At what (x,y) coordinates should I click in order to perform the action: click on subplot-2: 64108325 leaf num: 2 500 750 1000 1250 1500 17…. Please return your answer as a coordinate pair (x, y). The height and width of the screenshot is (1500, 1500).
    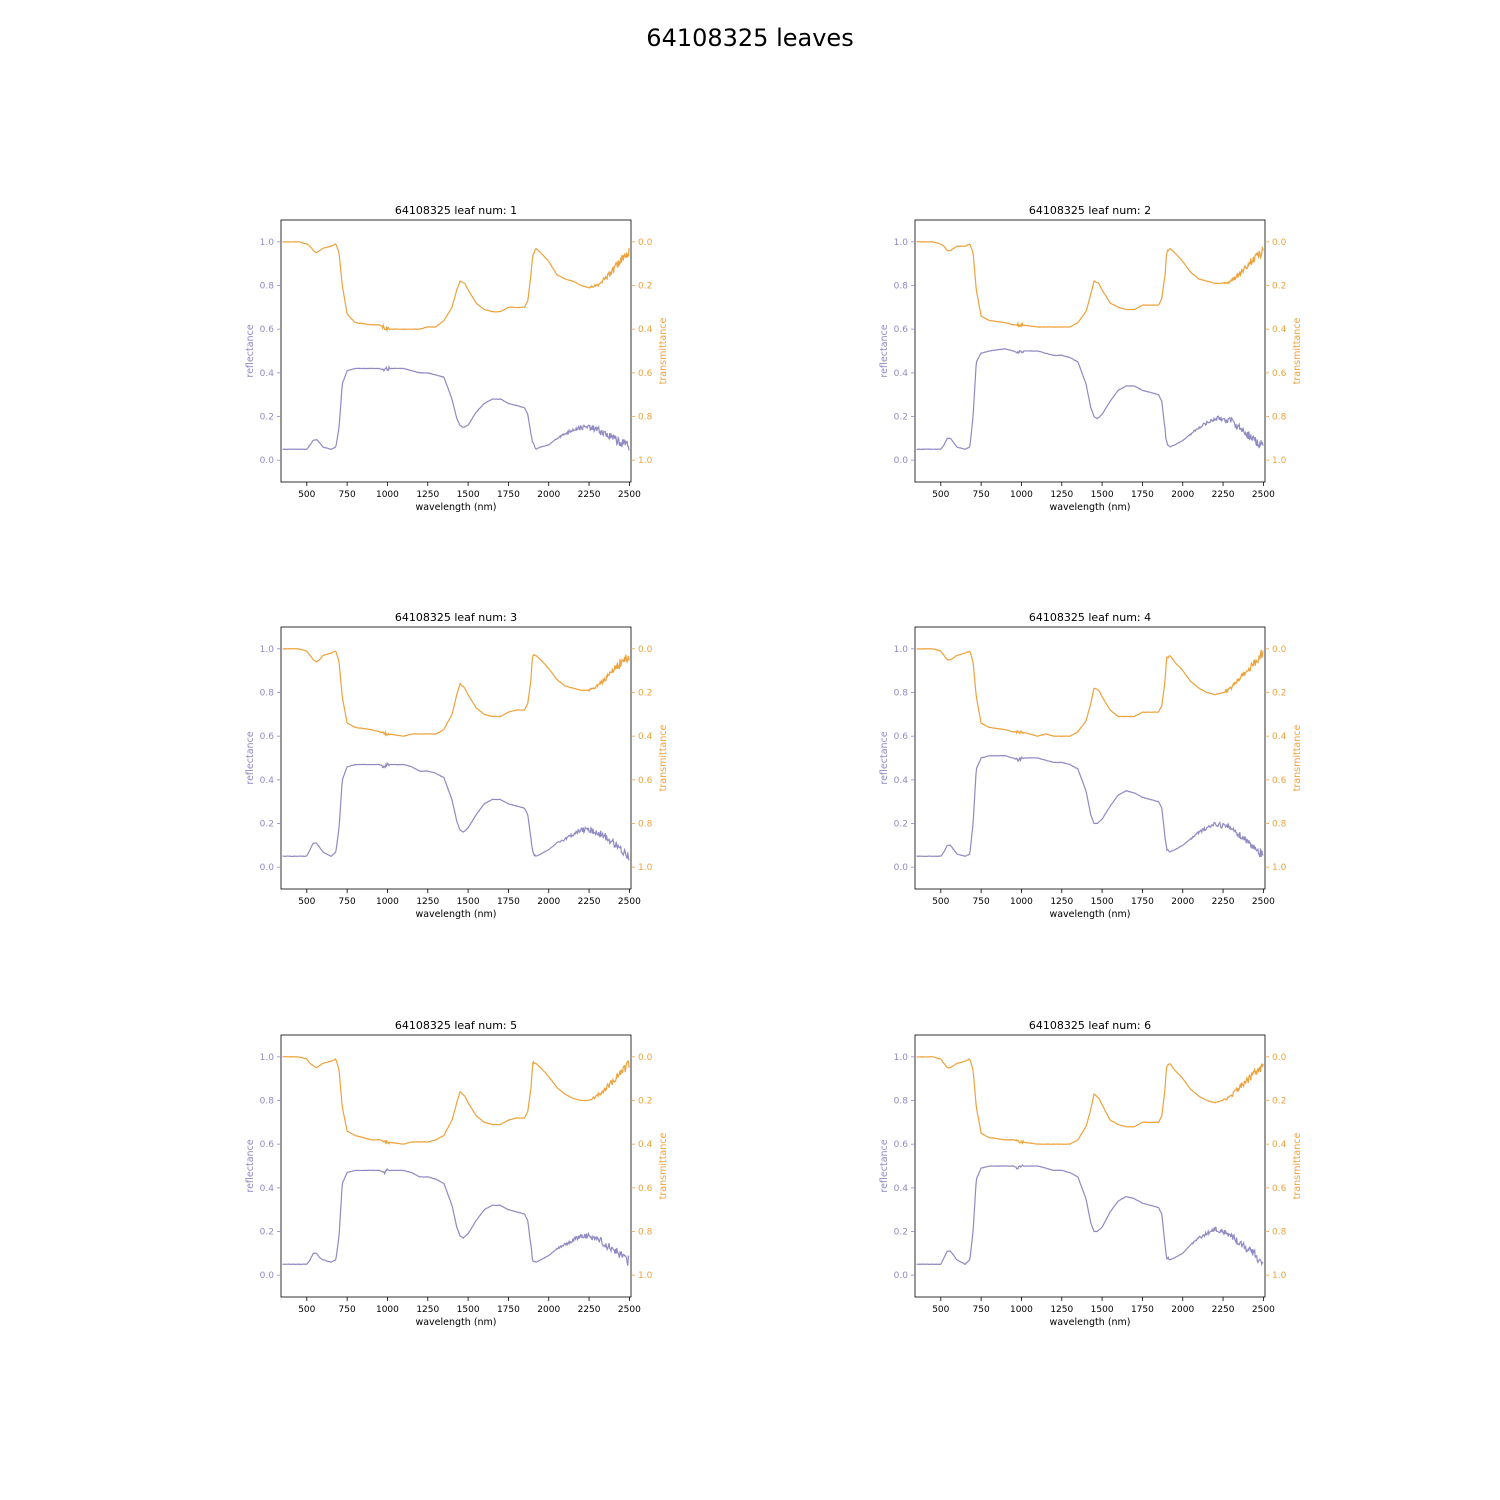
    Looking at the image, I should click on (1091, 358).